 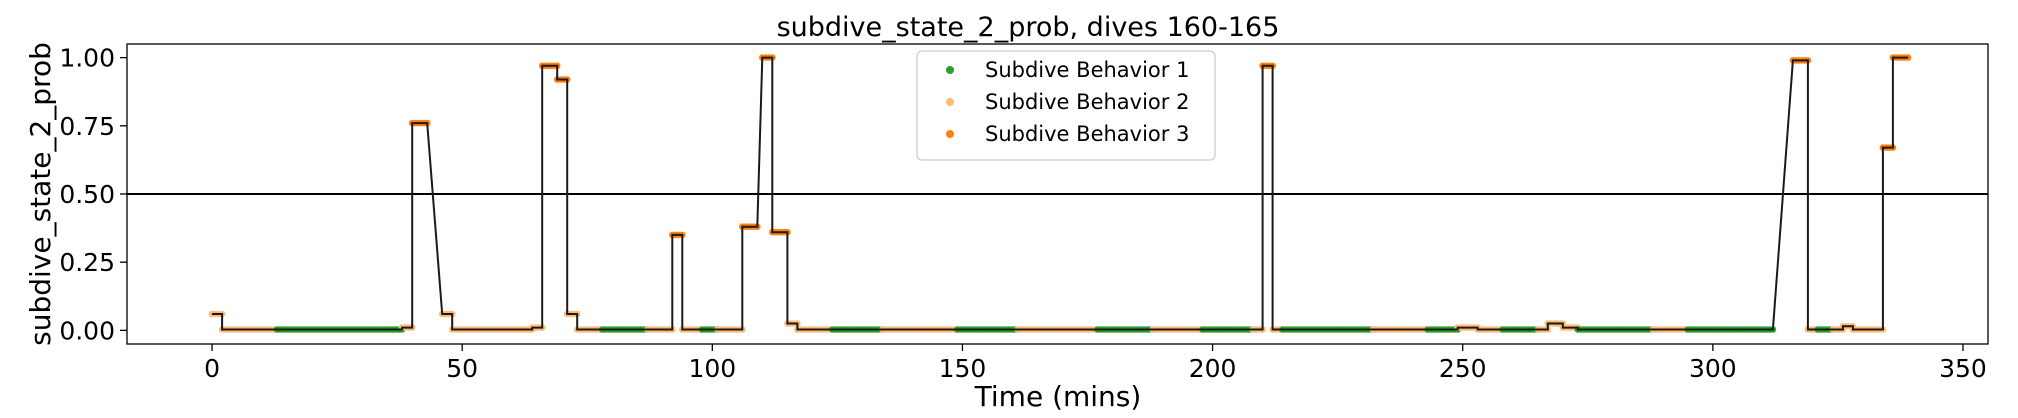 What do you see at coordinates (1028, 27) in the screenshot?
I see `chart-title: subdive_state_2_prob, dives 160-165` at bounding box center [1028, 27].